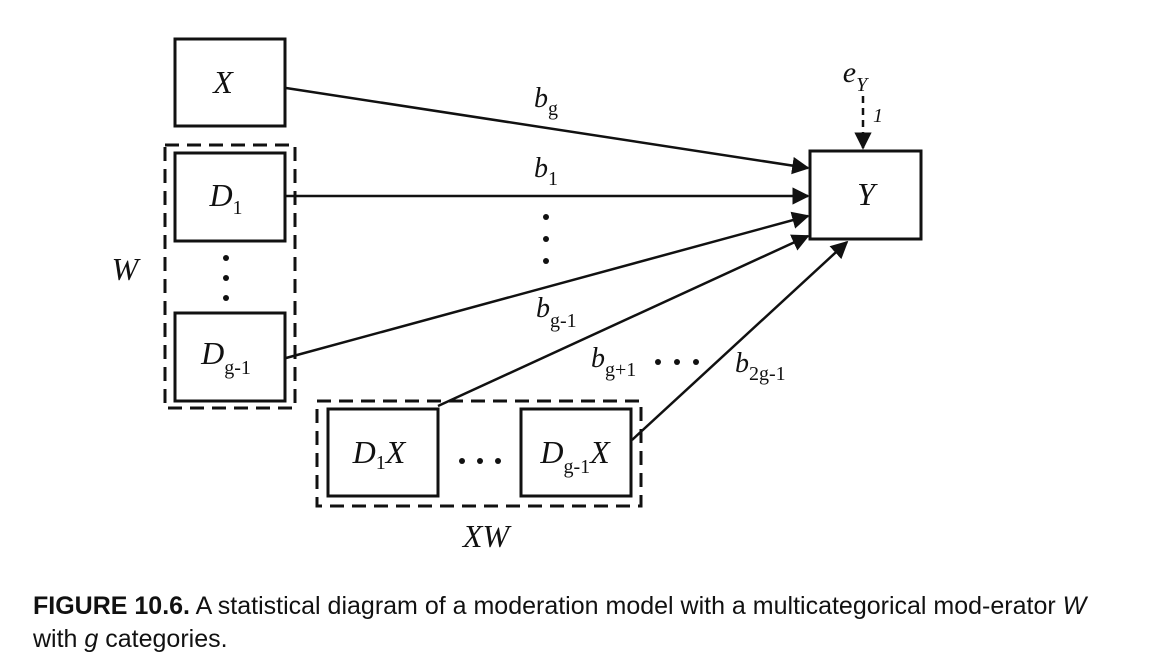 The height and width of the screenshot is (659, 1149). Describe the element at coordinates (613, 362) in the screenshot. I see `coefficient-bgp1: bg+1` at that location.